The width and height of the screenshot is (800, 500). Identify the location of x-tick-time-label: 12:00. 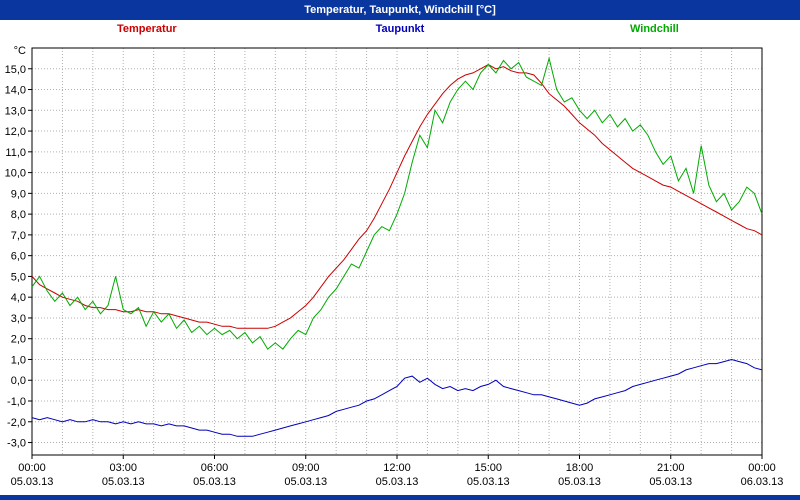
(397, 468).